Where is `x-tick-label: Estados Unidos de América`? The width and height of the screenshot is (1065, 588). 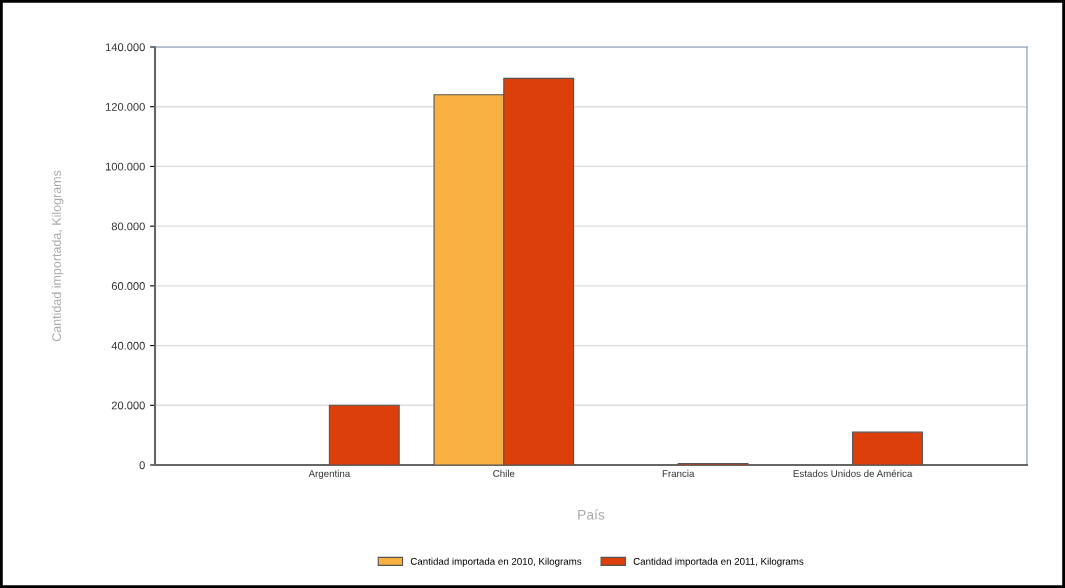
x-tick-label: Estados Unidos de América is located at coordinates (853, 473).